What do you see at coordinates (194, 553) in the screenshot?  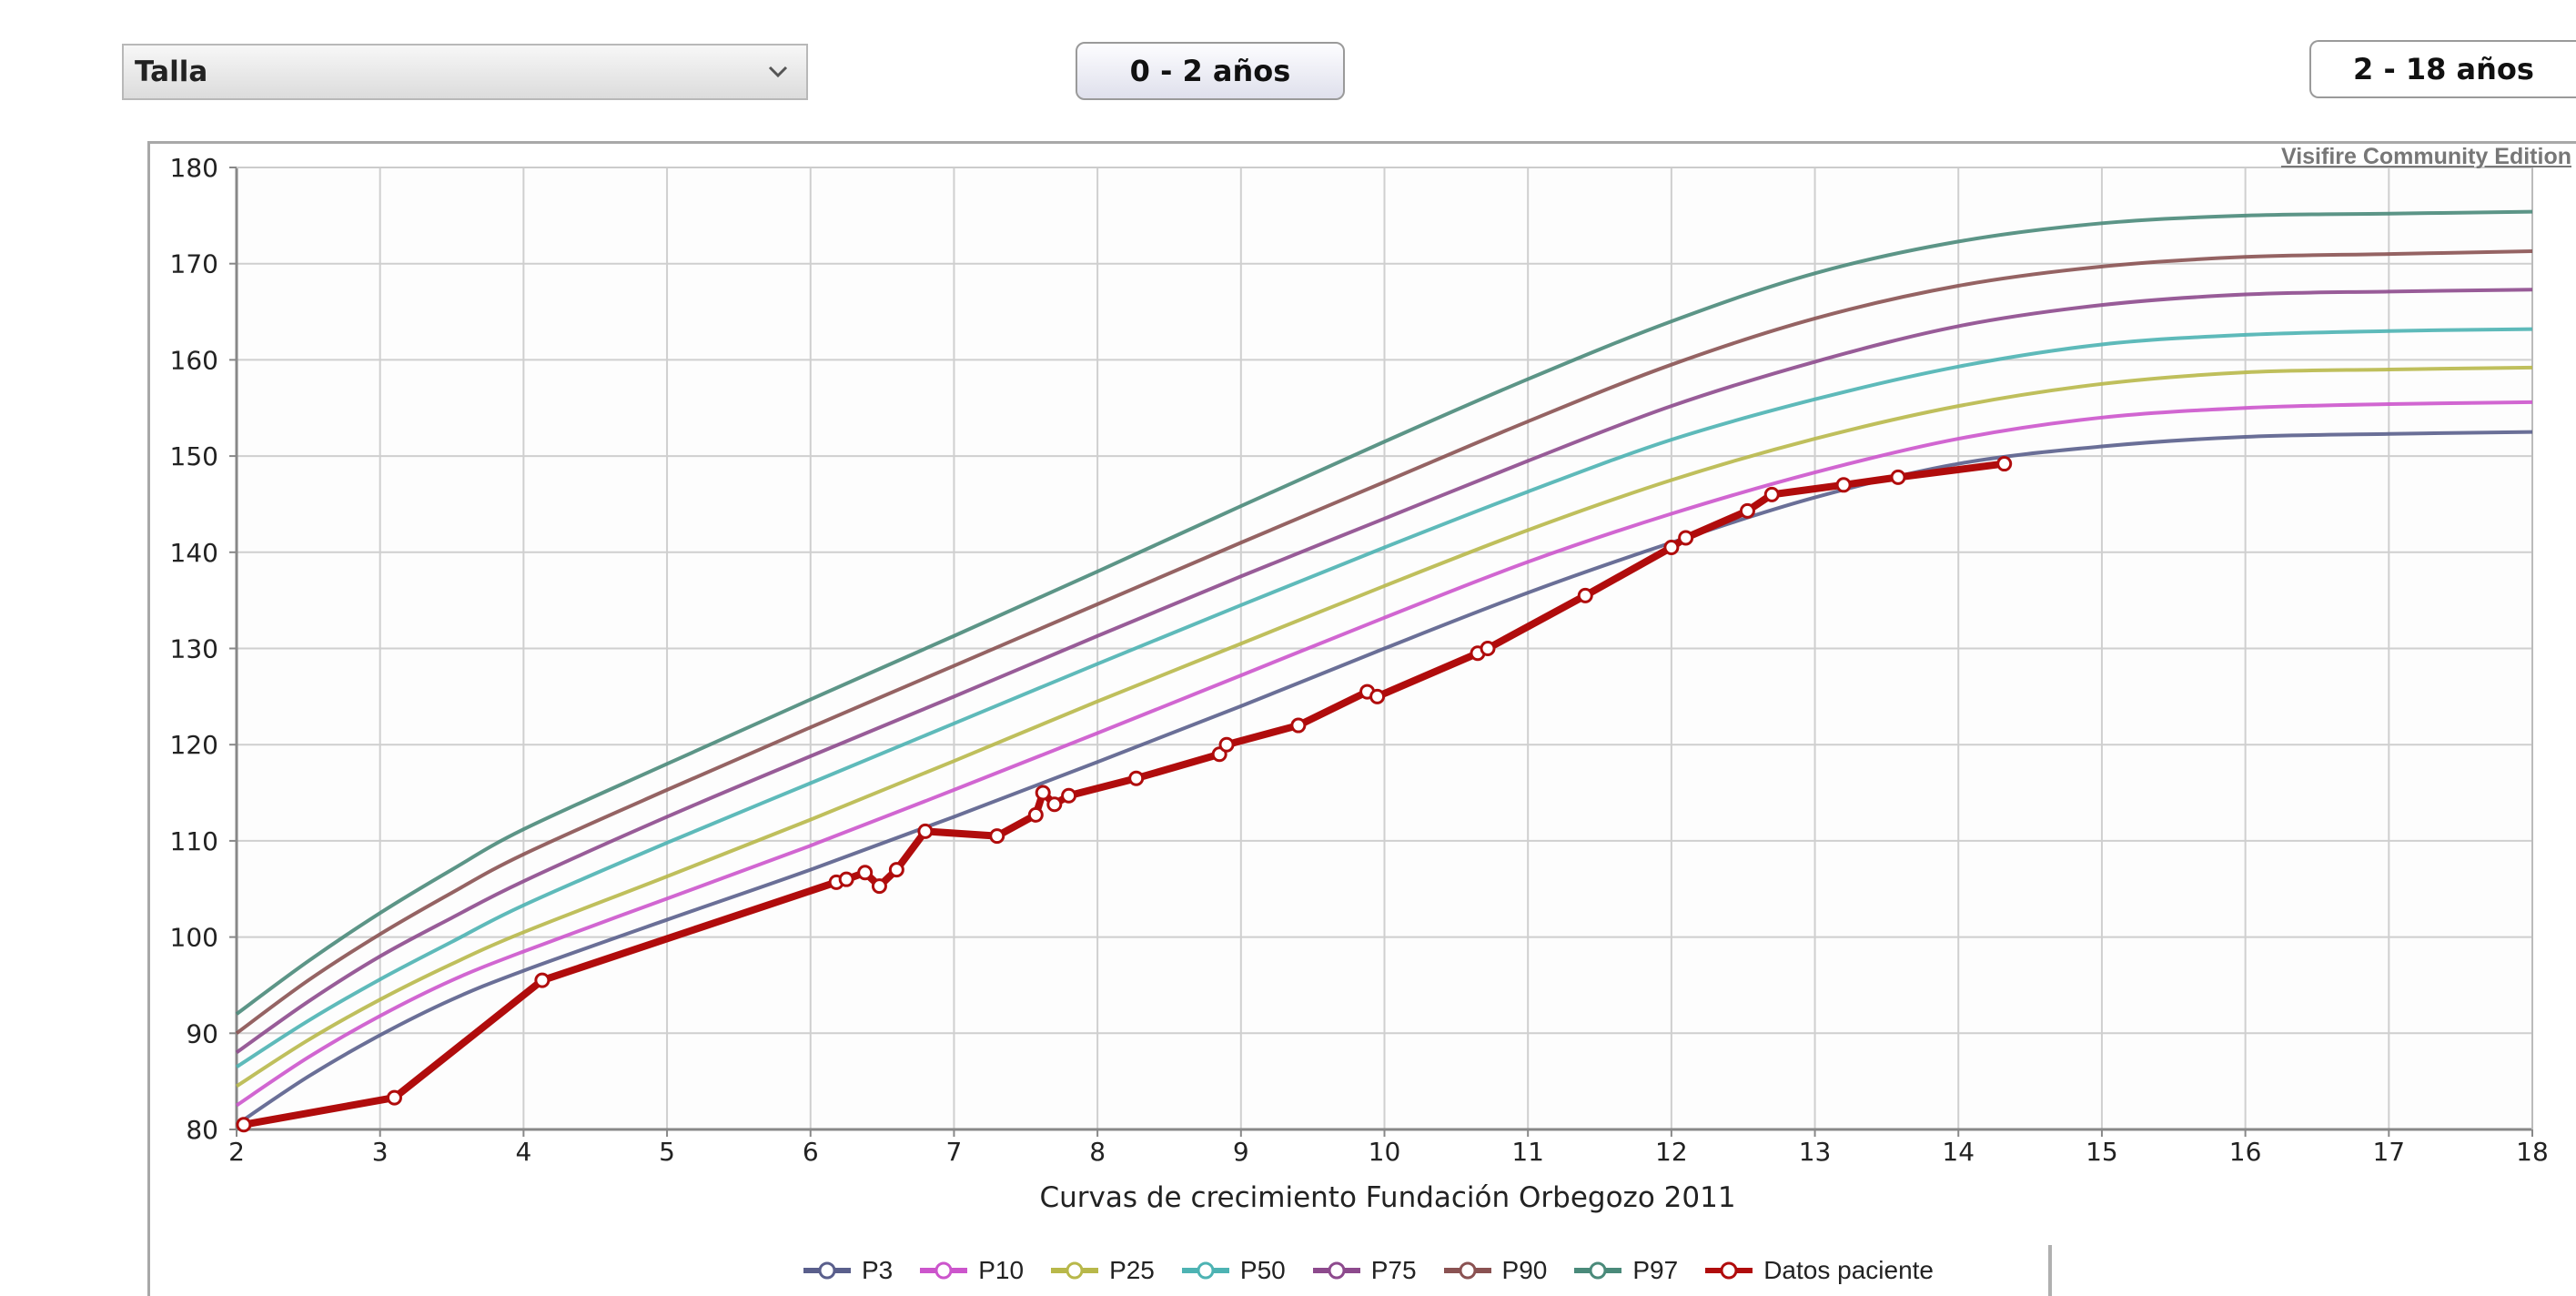 I see `y-tick-label: 140` at bounding box center [194, 553].